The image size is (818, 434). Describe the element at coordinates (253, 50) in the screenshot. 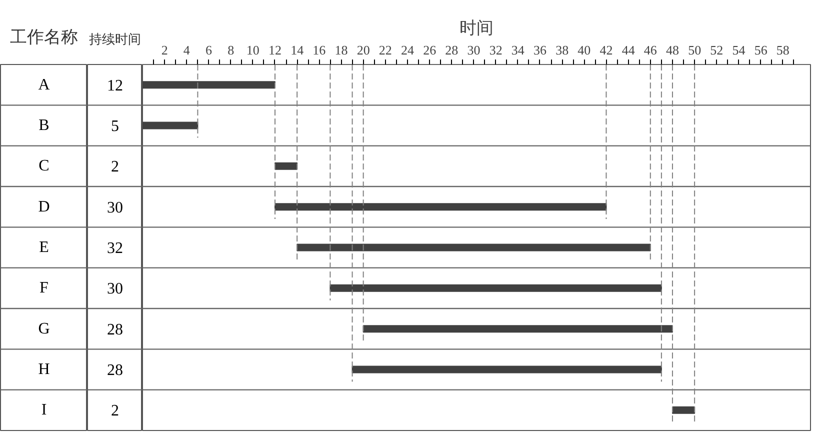

I see `x-tick-label: 10` at that location.